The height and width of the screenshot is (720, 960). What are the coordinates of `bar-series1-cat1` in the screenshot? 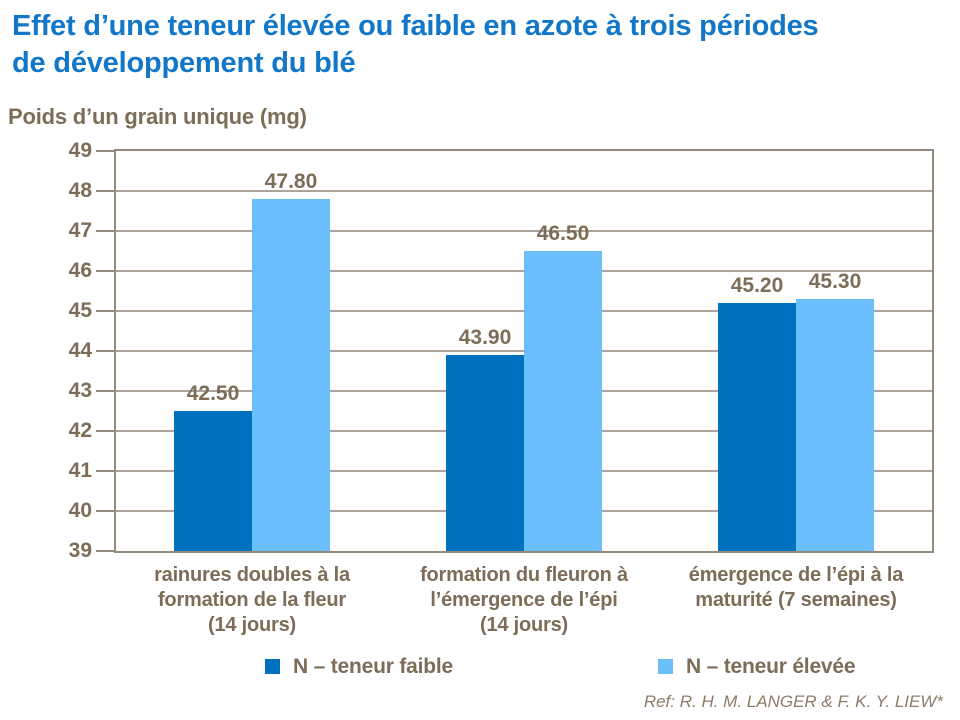 It's located at (213, 481).